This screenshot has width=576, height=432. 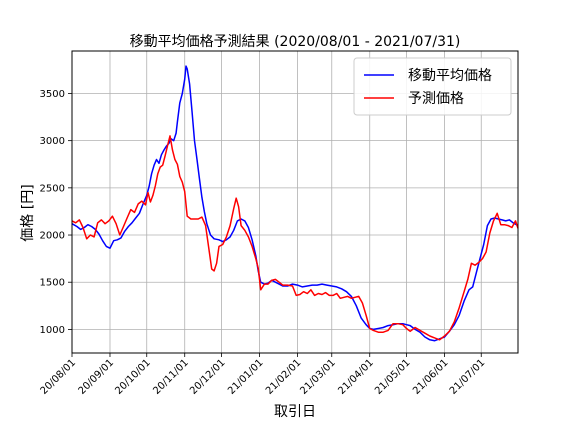 What do you see at coordinates (52, 188) in the screenshot?
I see `y-tick-label: 2500` at bounding box center [52, 188].